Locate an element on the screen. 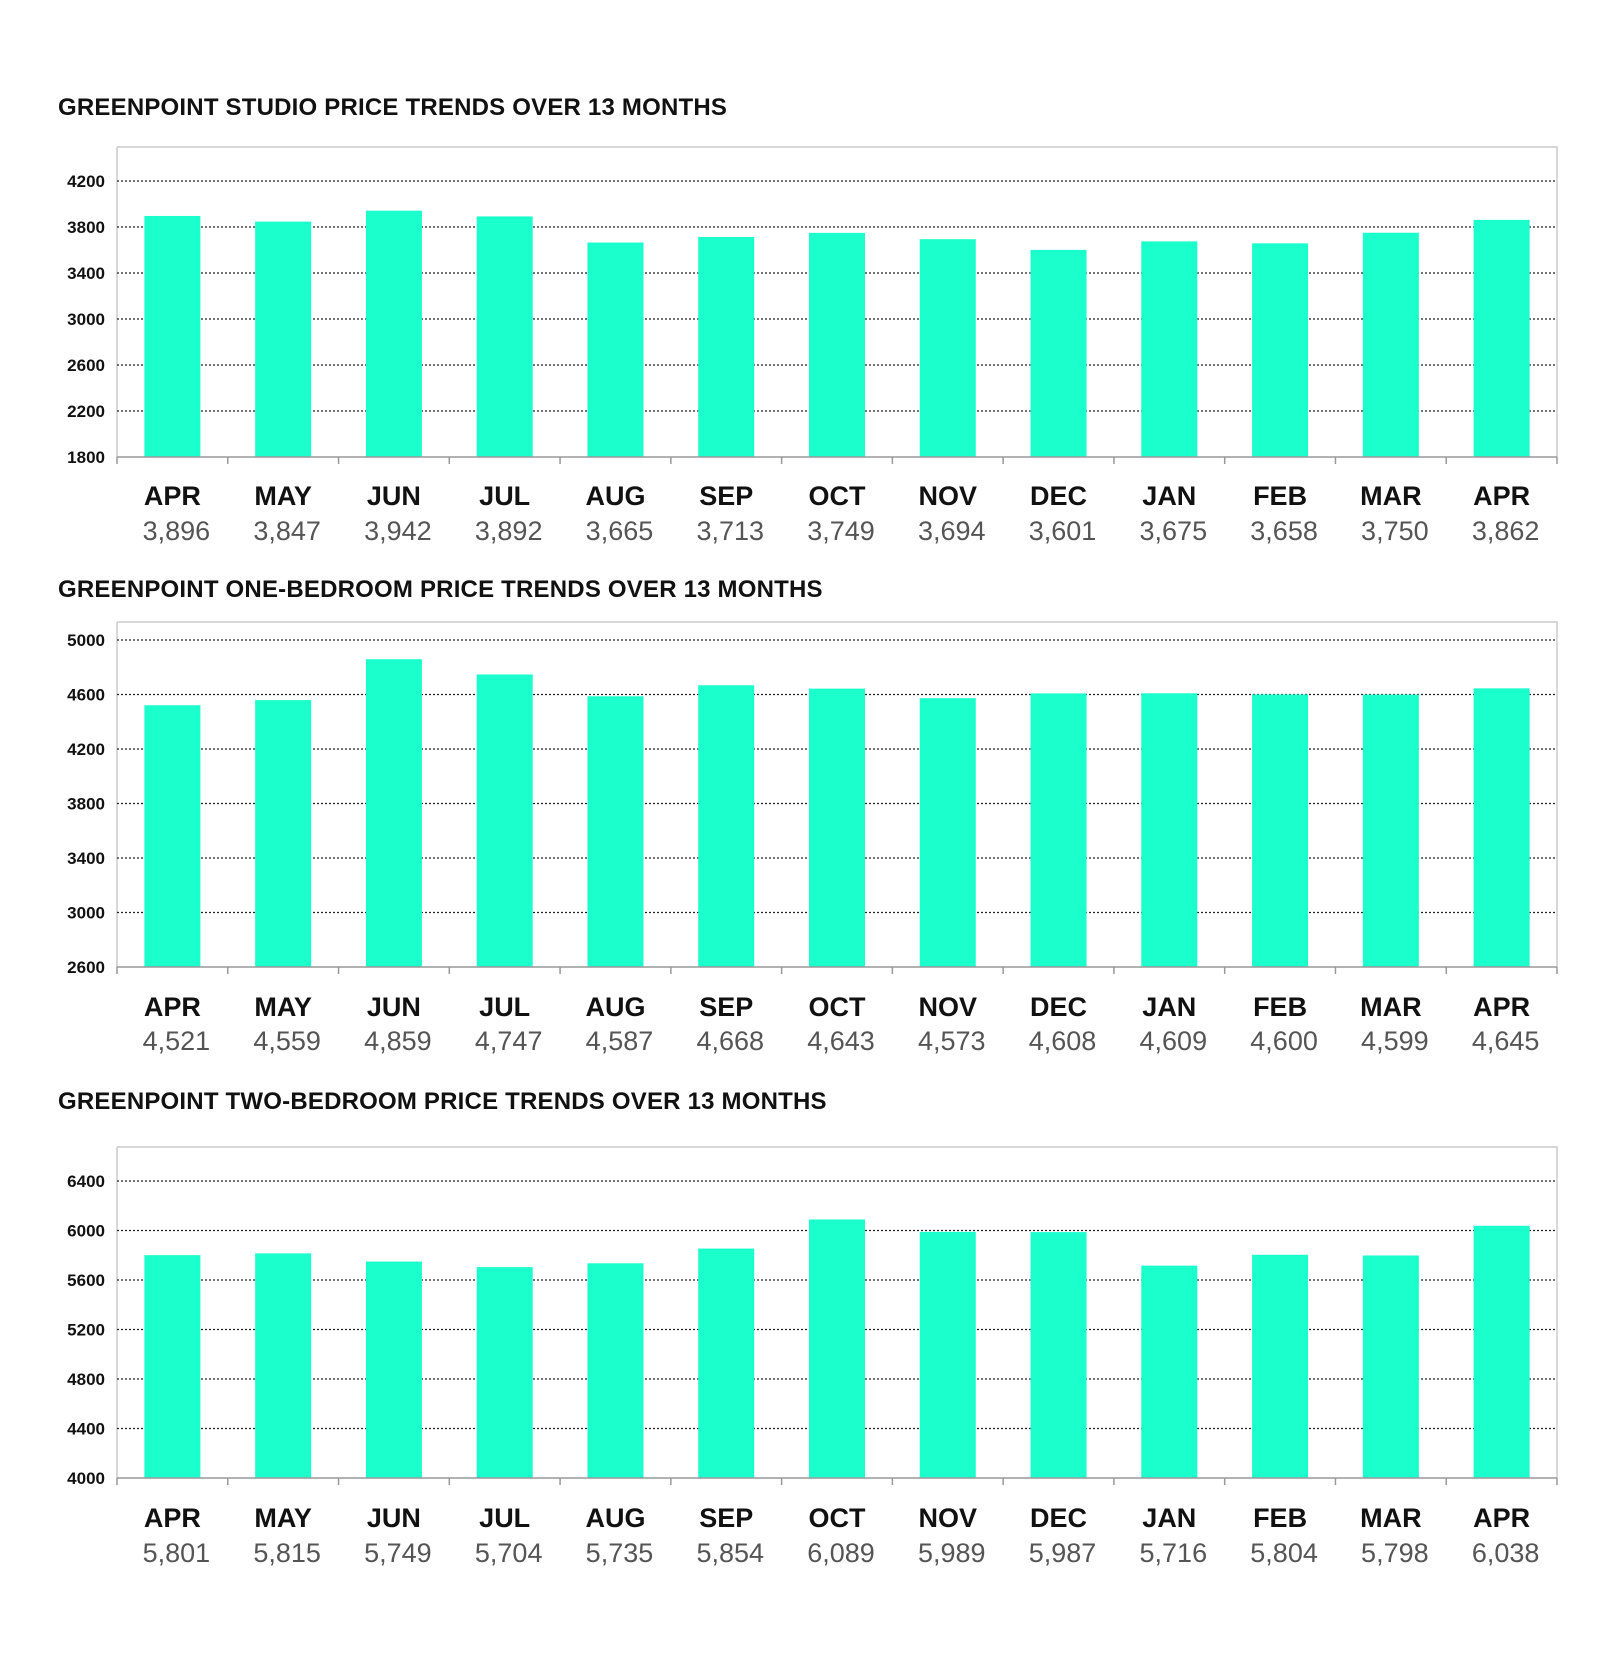 This screenshot has height=1679, width=1600. data-value-label: 4,587 is located at coordinates (620, 1041).